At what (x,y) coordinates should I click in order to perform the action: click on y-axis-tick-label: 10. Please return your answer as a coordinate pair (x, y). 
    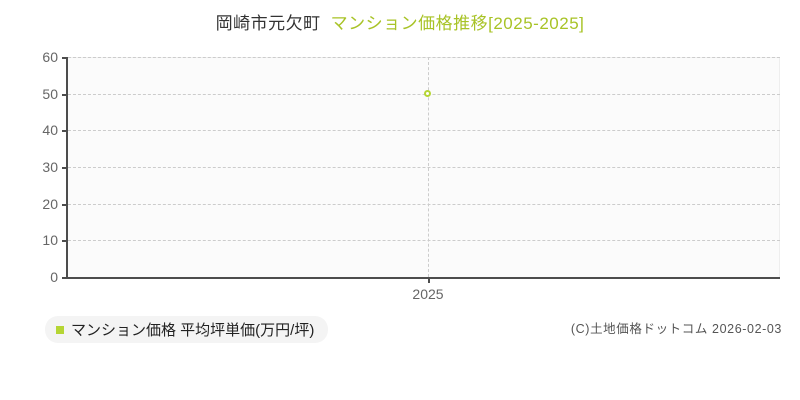
    Looking at the image, I should click on (50, 240).